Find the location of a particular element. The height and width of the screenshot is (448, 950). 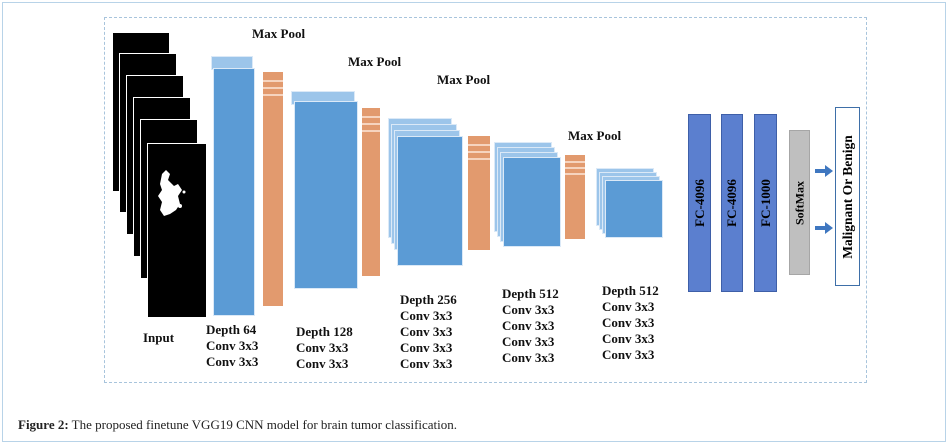

stage5-conv-3: Conv 3x3 is located at coordinates (628, 338).